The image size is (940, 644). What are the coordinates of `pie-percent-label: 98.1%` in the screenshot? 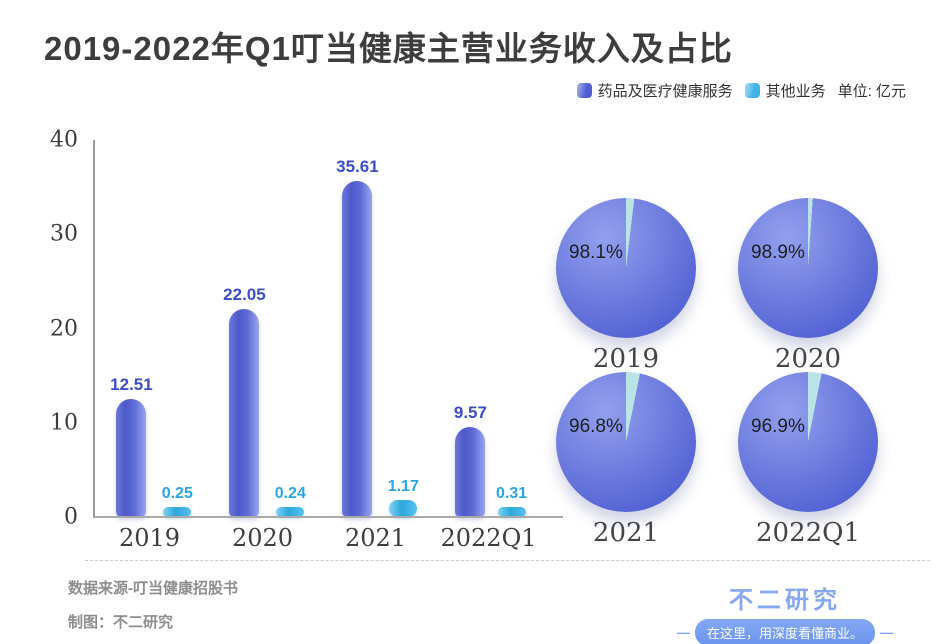 It's located at (596, 252).